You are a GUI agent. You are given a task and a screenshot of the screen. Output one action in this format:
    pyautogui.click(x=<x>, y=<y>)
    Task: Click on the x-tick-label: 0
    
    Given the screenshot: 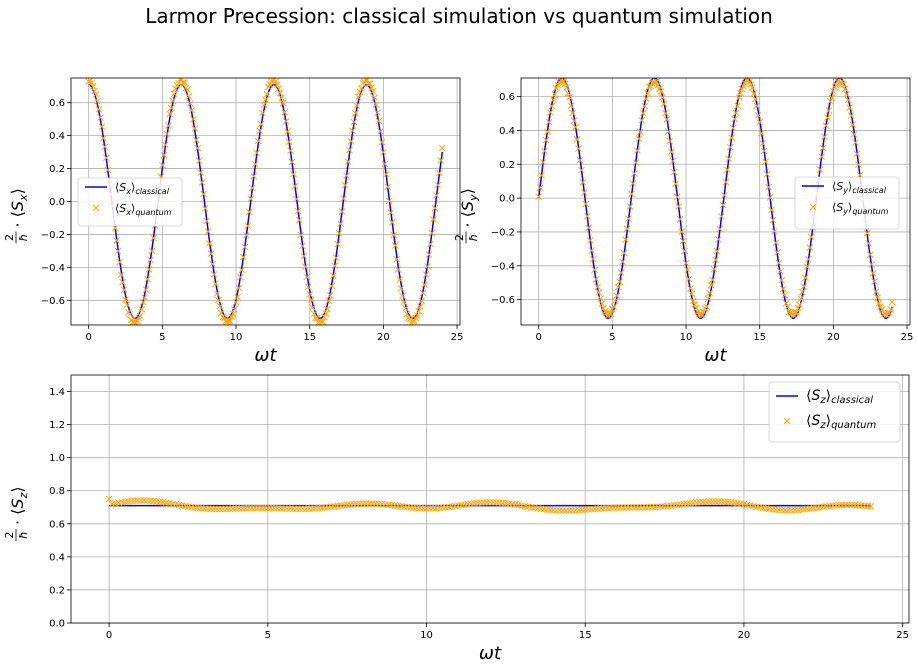 What is the action you would take?
    pyautogui.click(x=109, y=635)
    